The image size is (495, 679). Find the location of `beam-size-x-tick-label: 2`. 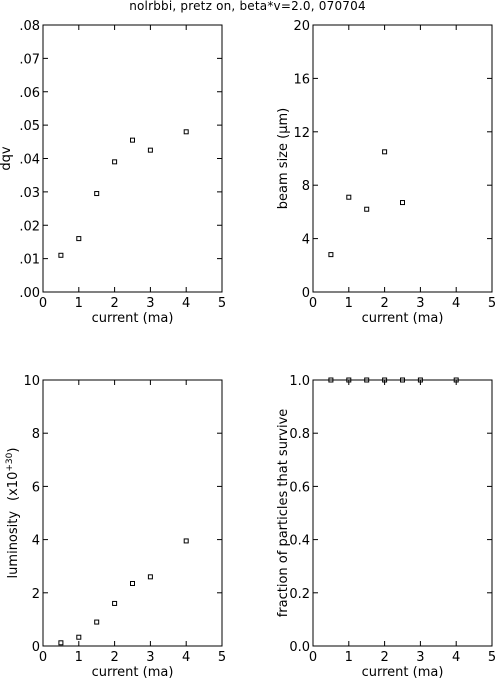

beam-size-x-tick-label: 2 is located at coordinates (384, 303).